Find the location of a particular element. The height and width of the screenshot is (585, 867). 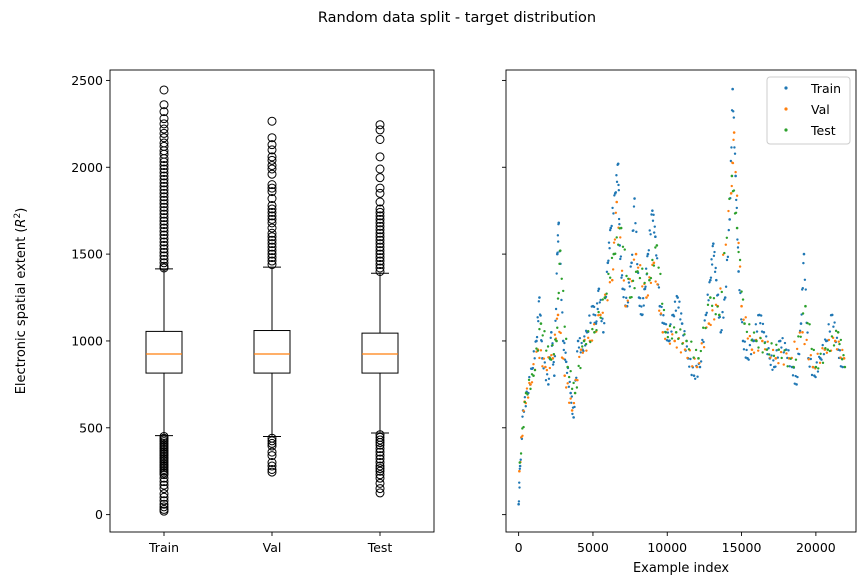

legend-marker-train is located at coordinates (786, 88).